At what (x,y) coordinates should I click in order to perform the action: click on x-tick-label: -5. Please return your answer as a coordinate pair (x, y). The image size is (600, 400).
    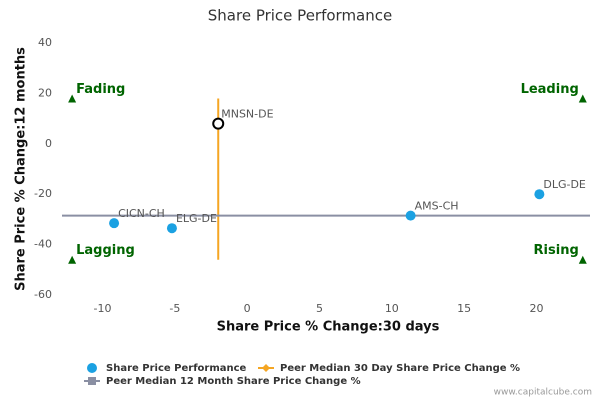
    Looking at the image, I should click on (174, 308).